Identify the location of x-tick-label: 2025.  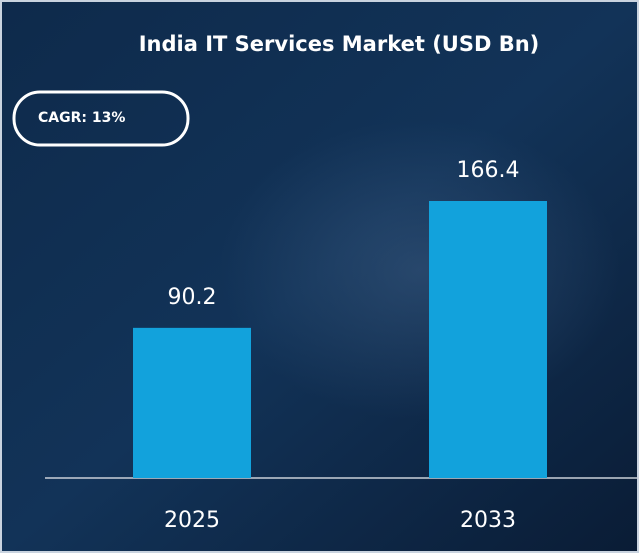
(192, 520).